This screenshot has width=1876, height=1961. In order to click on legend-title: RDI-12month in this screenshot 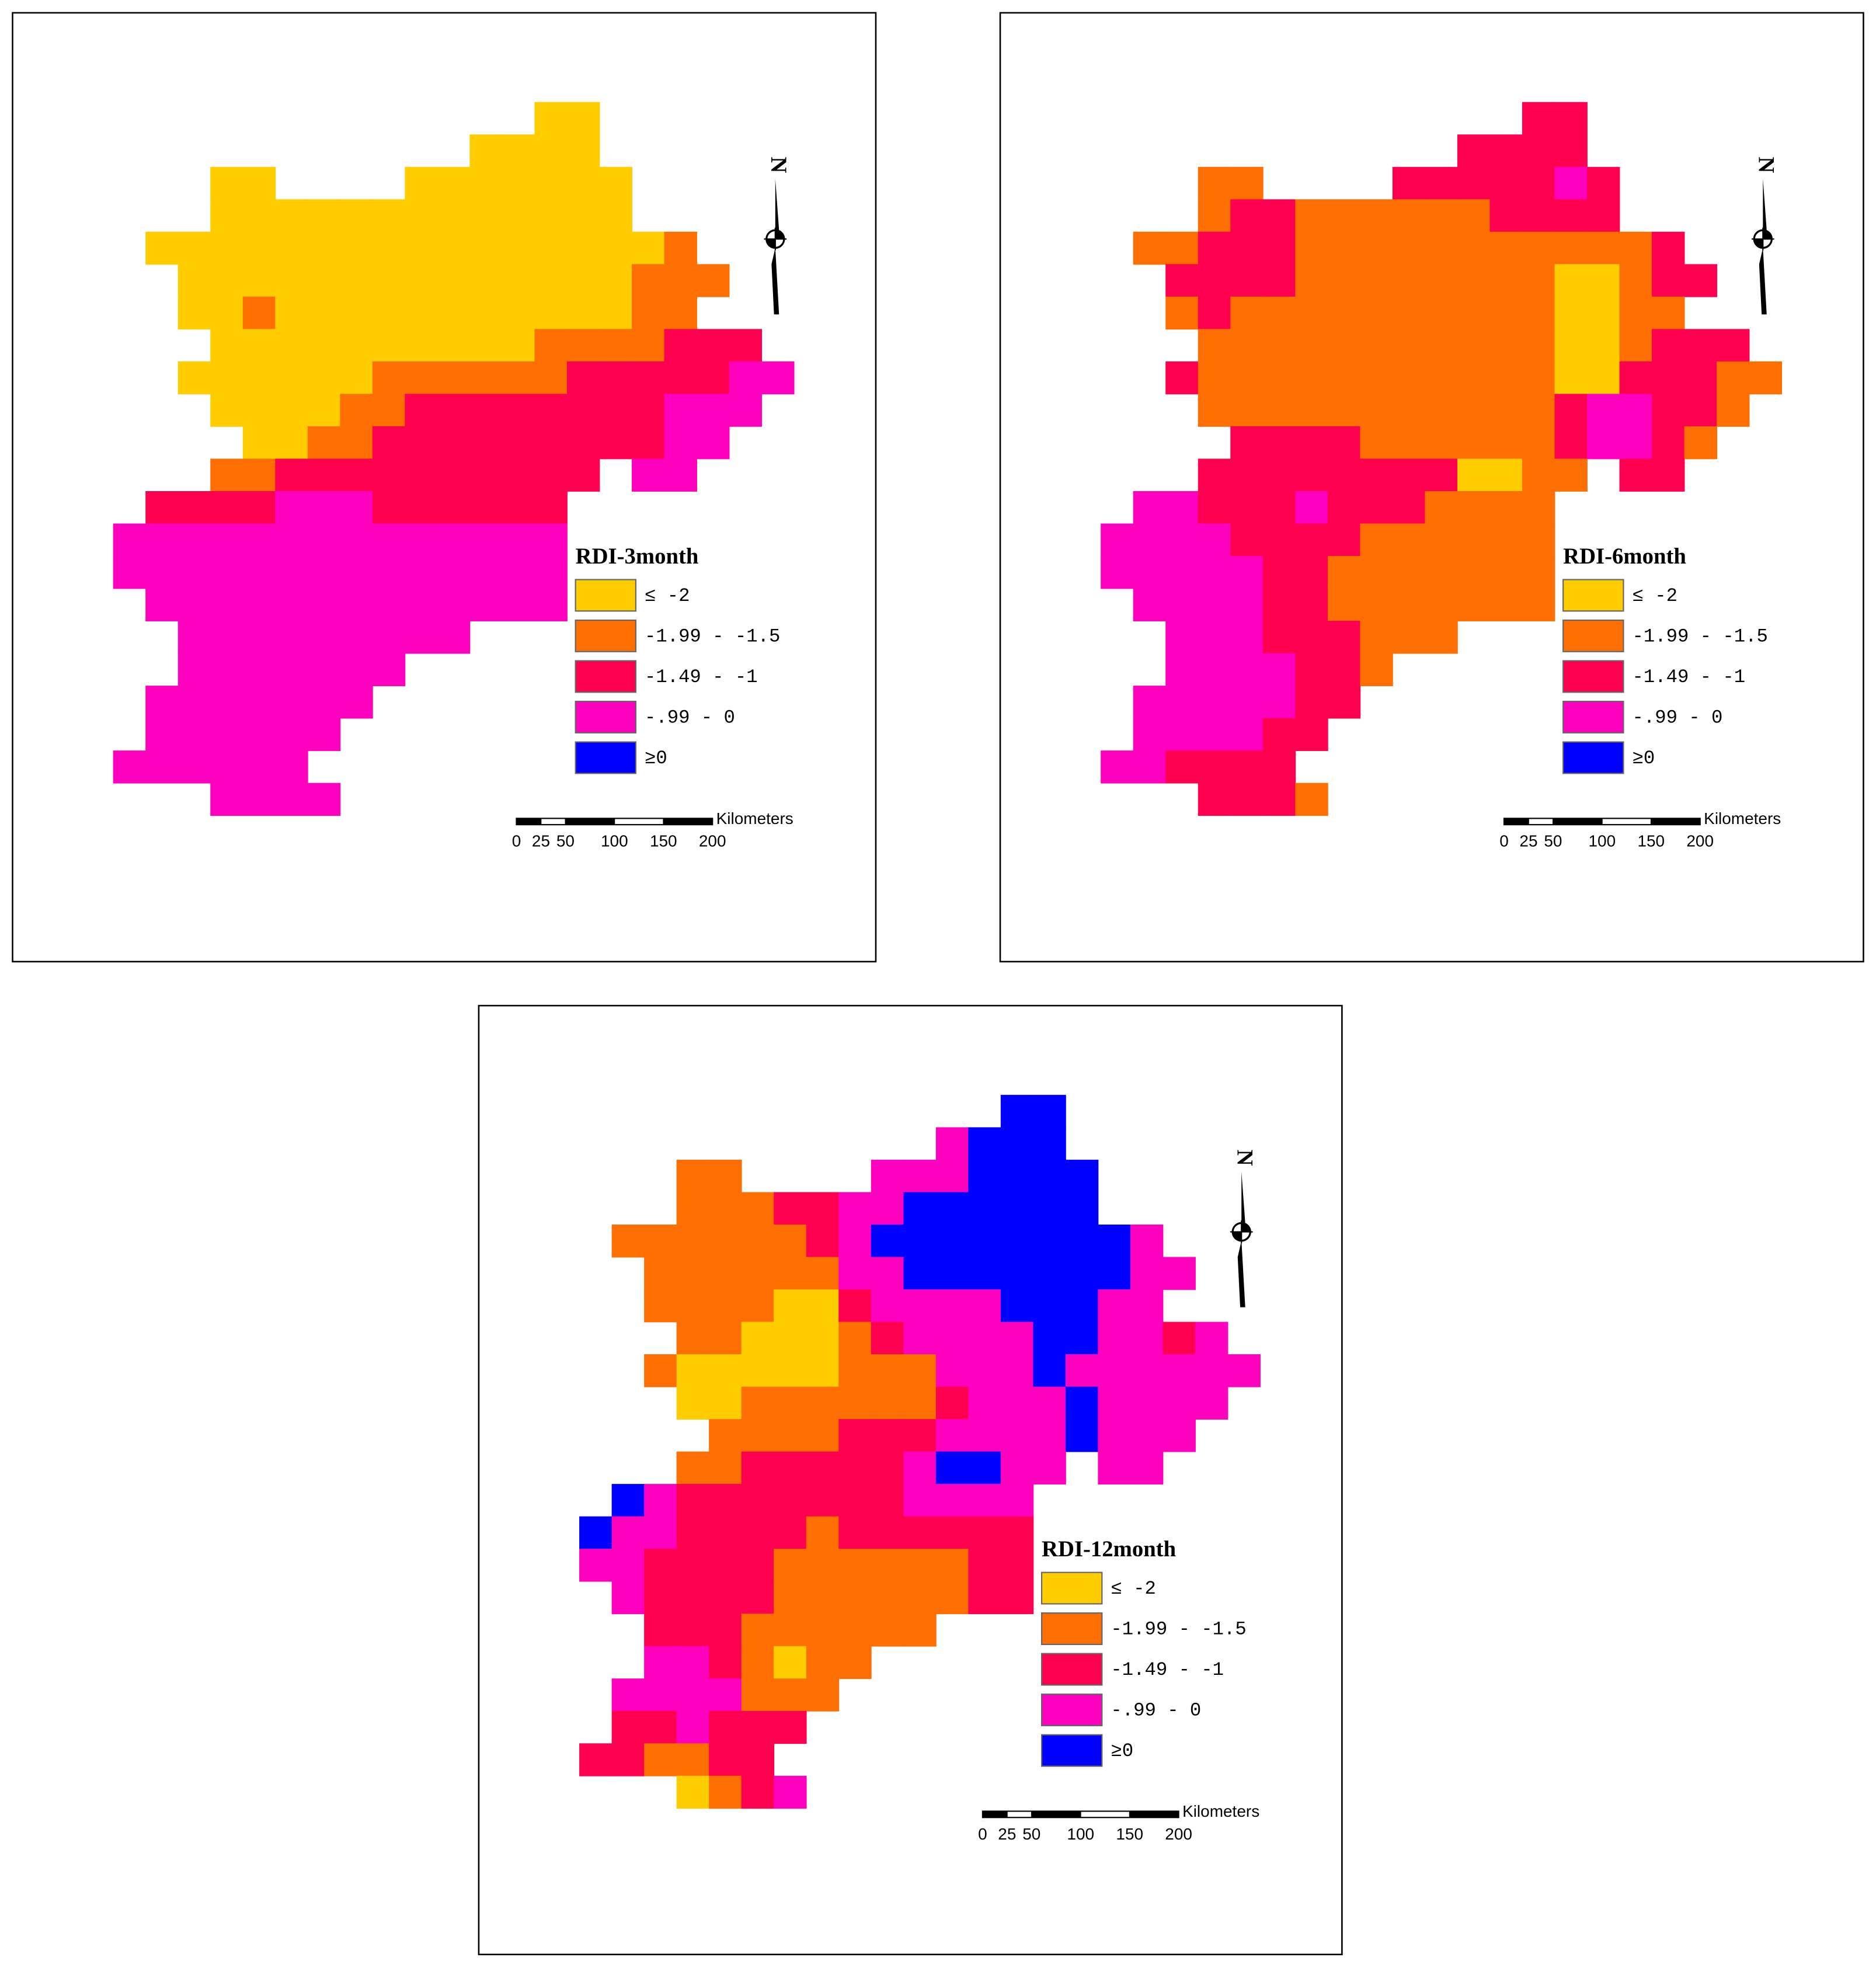, I will do `click(1109, 1549)`.